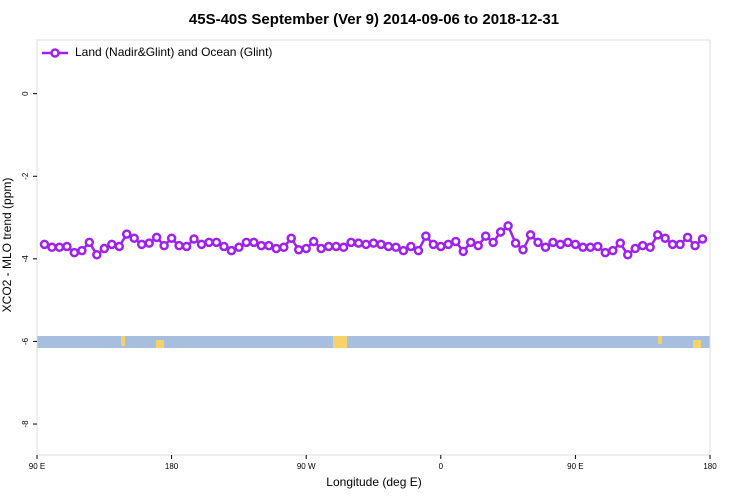  Describe the element at coordinates (25, 259) in the screenshot. I see `y-tick-label: -4` at that location.